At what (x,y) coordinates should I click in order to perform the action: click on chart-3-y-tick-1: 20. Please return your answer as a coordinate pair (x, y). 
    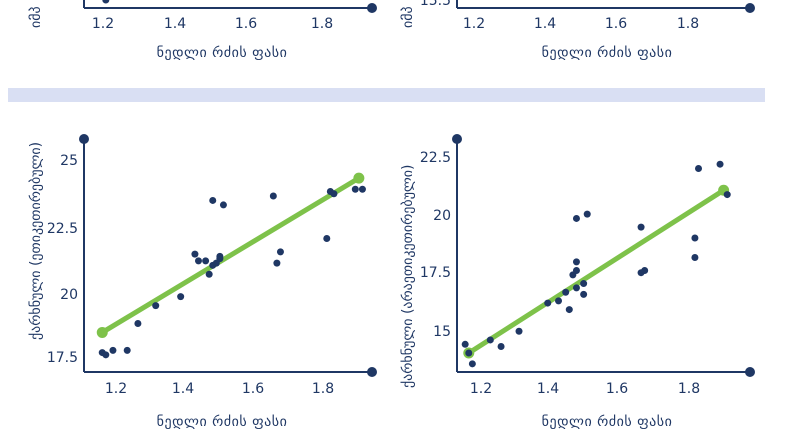
    Looking at the image, I should click on (69, 295).